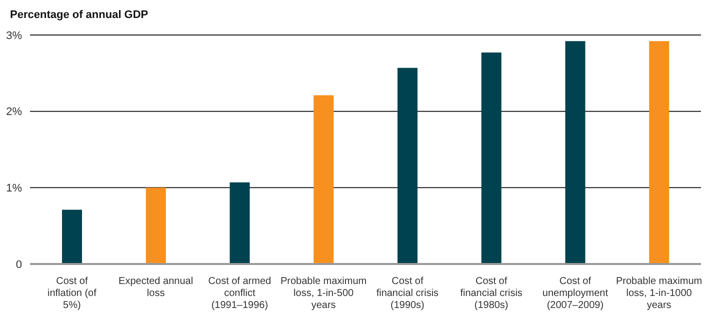 The height and width of the screenshot is (317, 707). I want to click on x-tick-label: Cost of financial crisis (1990s), so click(407, 293).